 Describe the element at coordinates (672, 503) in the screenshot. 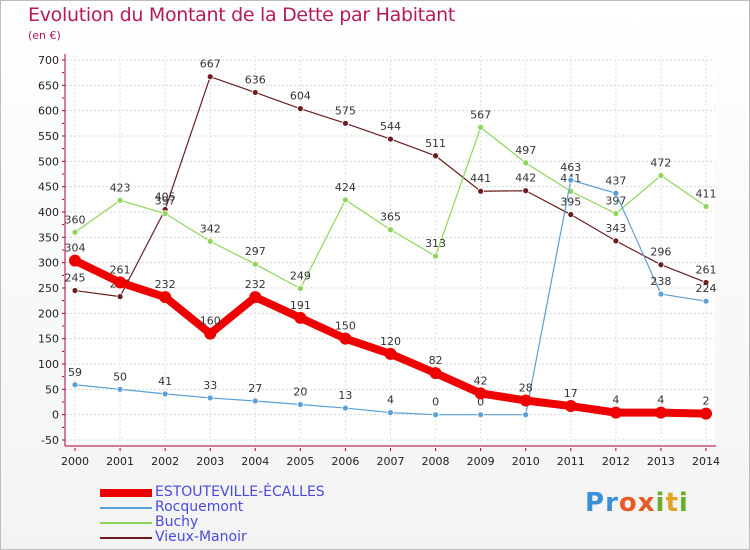

I see `logo-letter: t` at that location.